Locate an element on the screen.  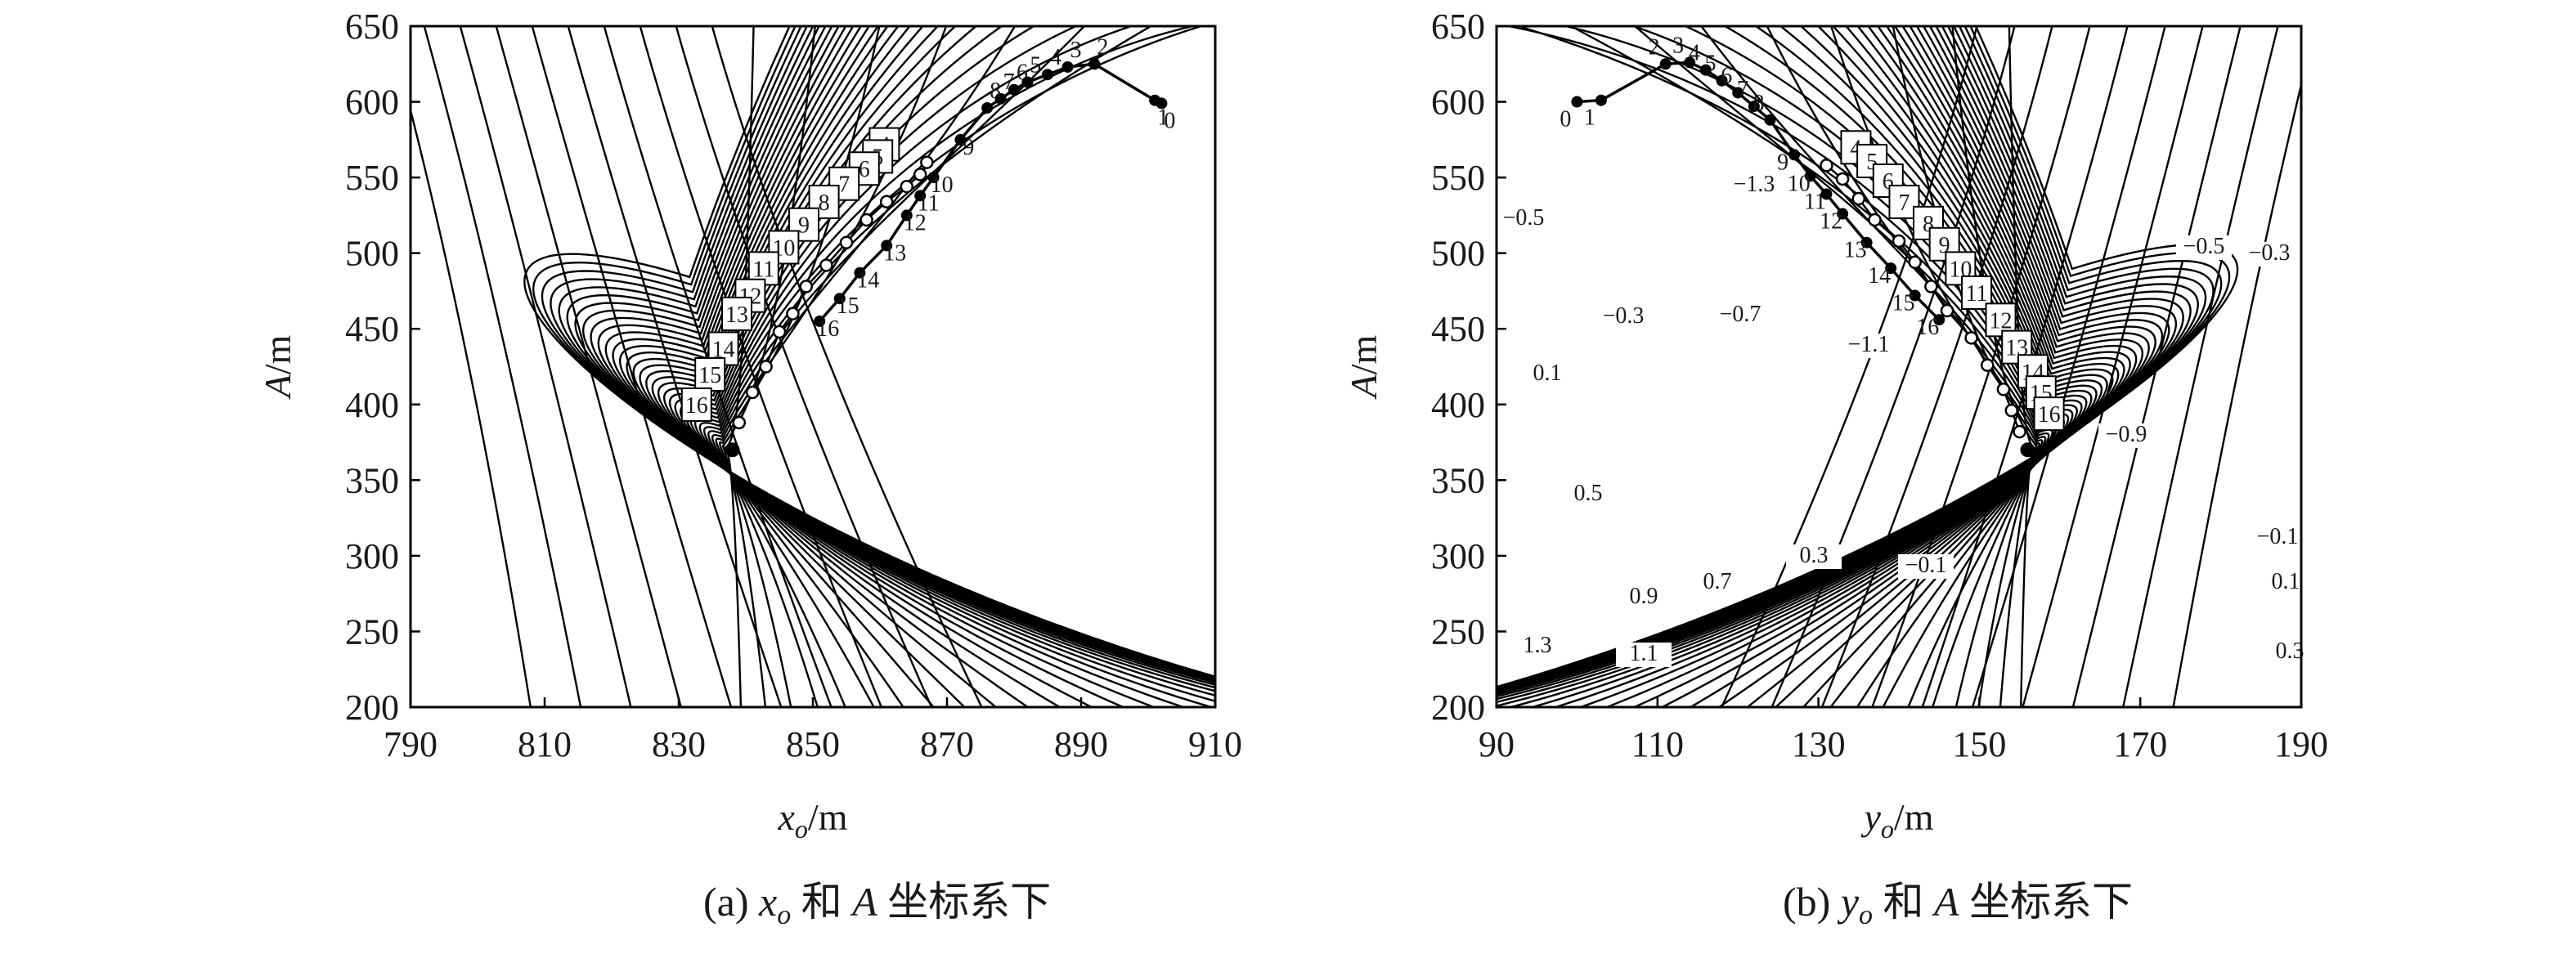
y-tick-label: 350 is located at coordinates (1458, 480).